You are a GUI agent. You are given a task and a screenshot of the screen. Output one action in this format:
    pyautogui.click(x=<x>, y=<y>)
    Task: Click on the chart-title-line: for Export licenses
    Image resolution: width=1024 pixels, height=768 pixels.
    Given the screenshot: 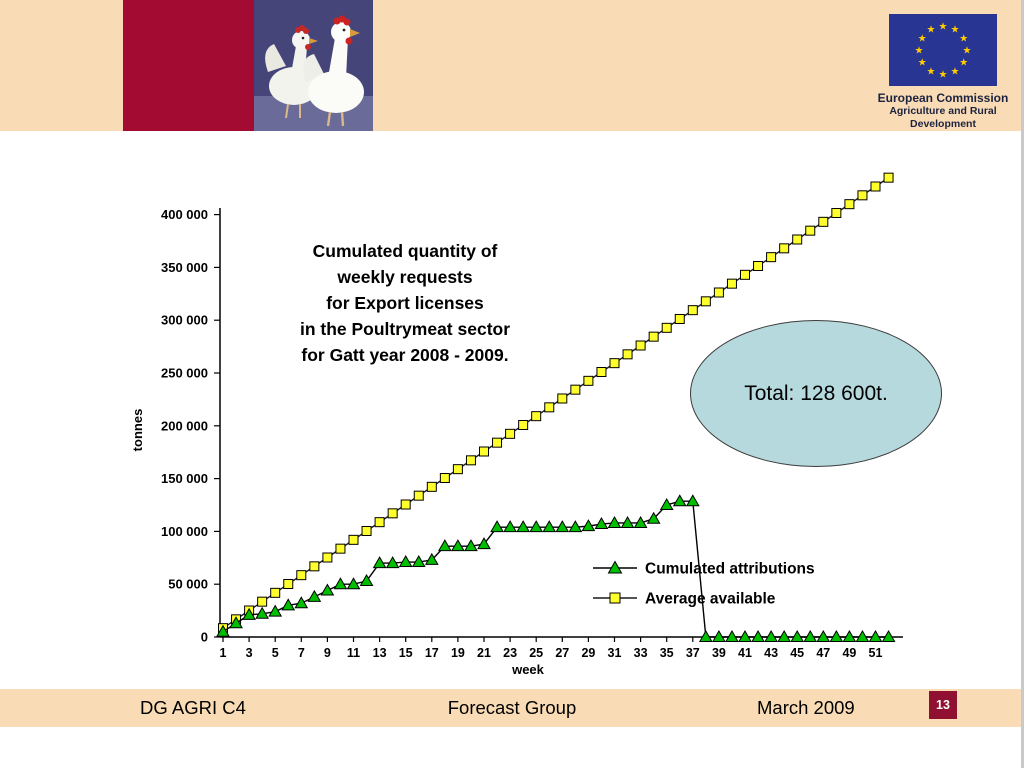 What is the action you would take?
    pyautogui.click(x=405, y=303)
    